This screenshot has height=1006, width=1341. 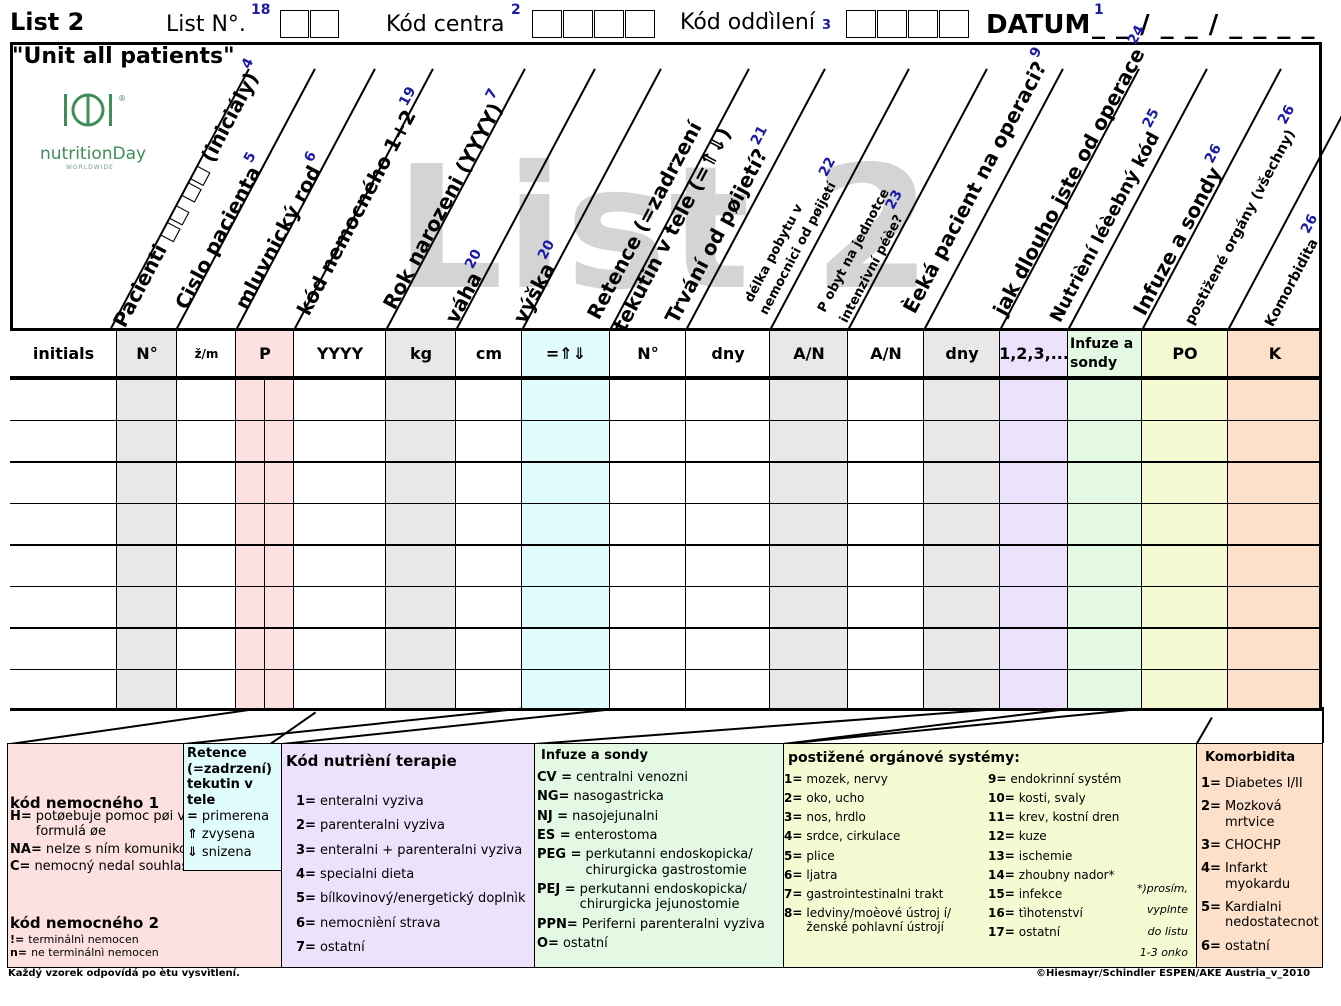 I want to click on column-unit: dny, so click(x=962, y=354).